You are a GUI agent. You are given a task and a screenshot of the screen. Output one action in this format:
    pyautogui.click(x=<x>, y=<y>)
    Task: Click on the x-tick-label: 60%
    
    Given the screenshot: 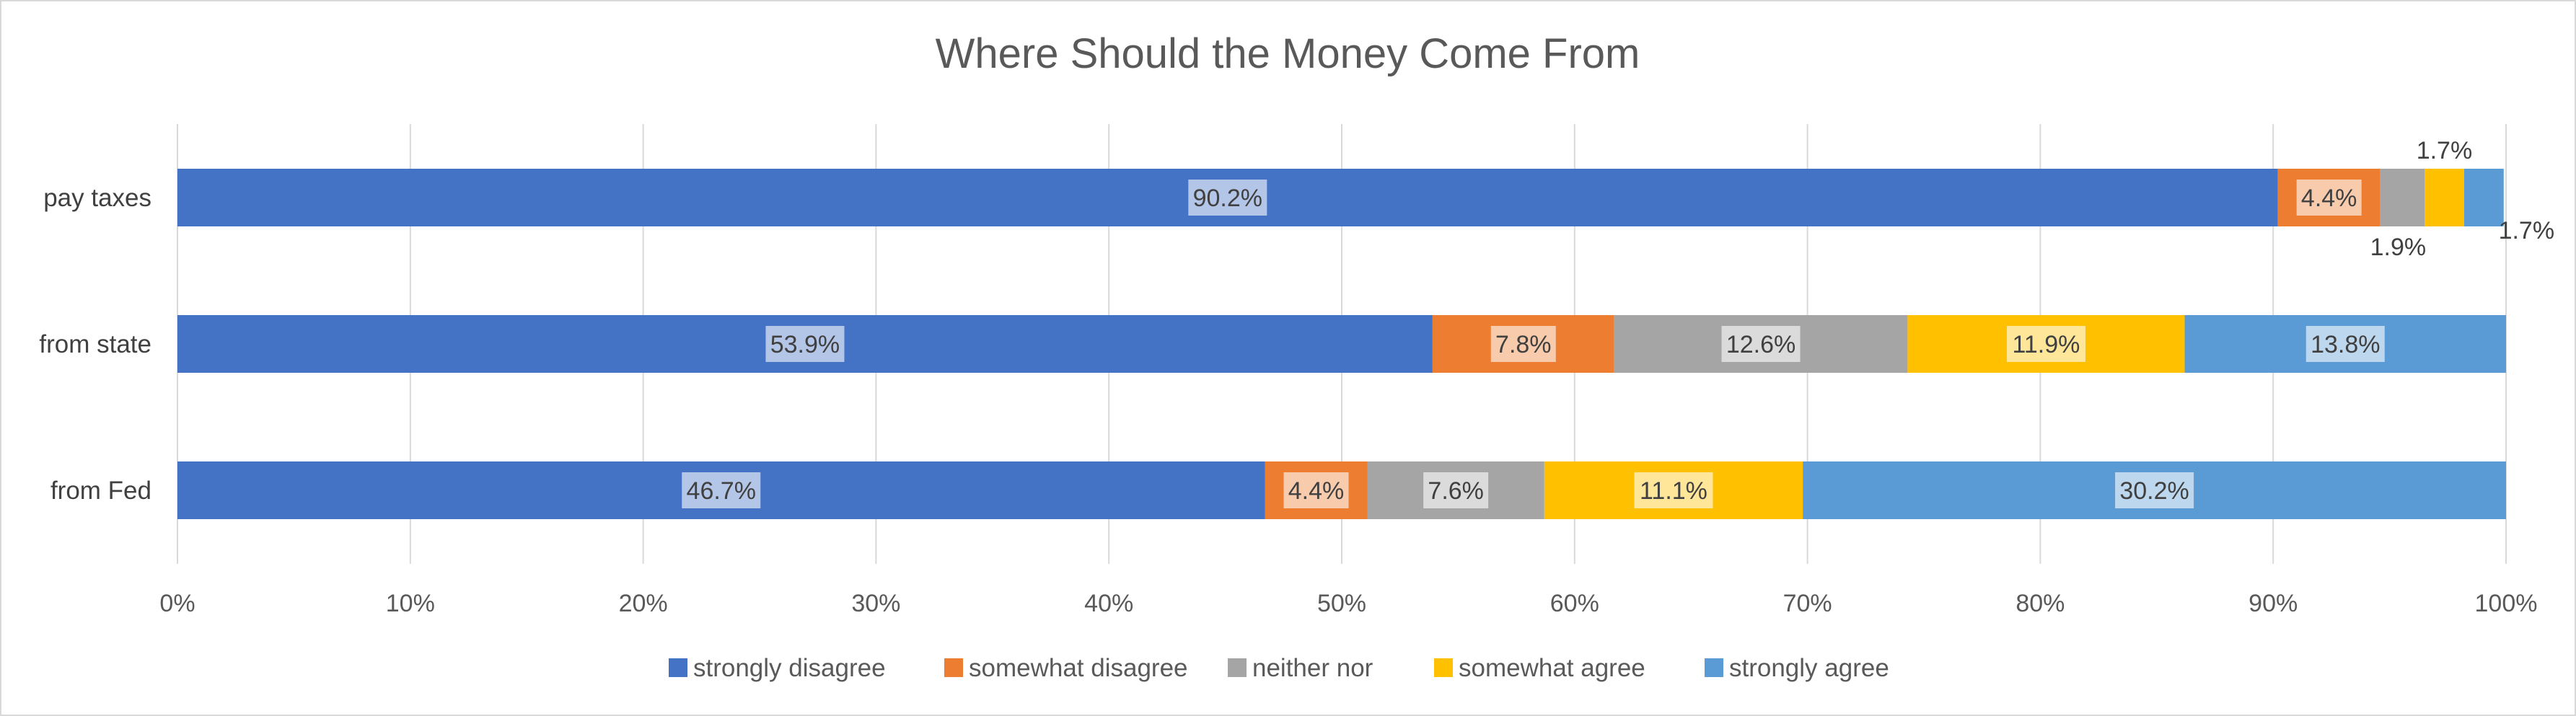 What is the action you would take?
    pyautogui.click(x=1574, y=603)
    